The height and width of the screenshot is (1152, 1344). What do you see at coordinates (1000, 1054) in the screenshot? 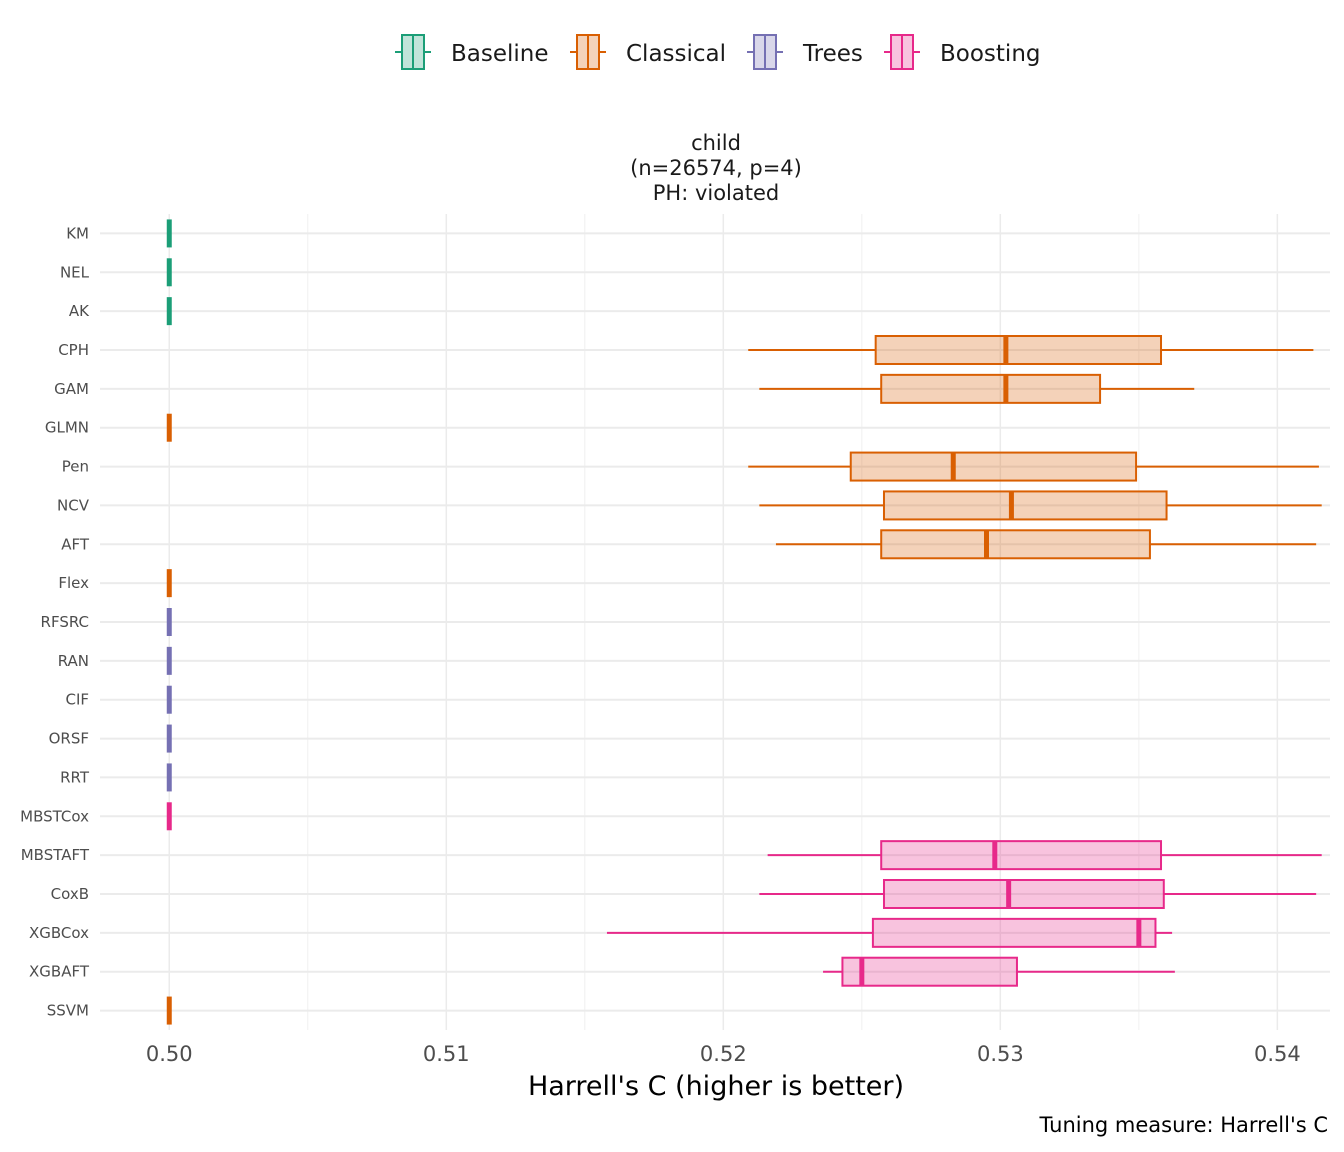
I see `x-tick-label: 0.53` at bounding box center [1000, 1054].